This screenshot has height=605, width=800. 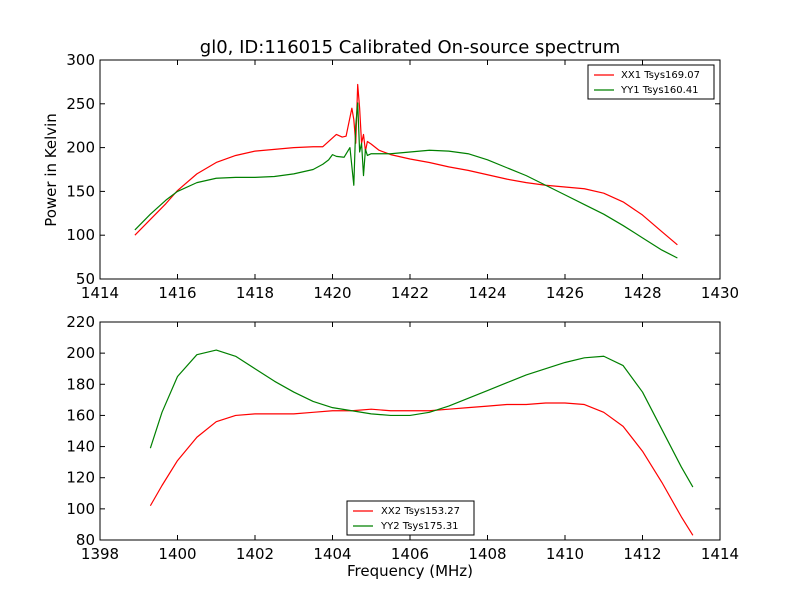 I want to click on top-x-tick-label: 1418, so click(x=255, y=293).